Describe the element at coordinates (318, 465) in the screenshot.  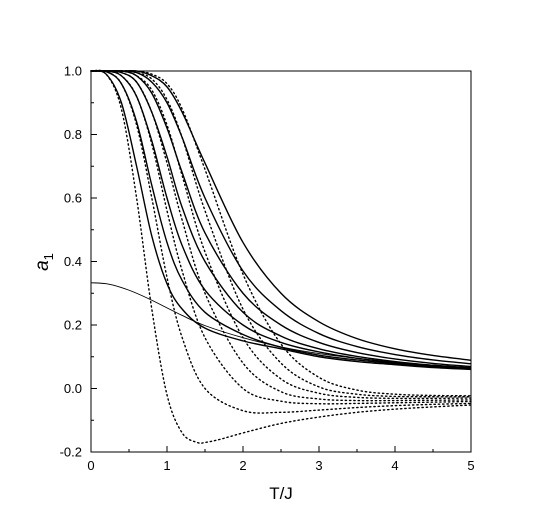
I see `x-tick-label: 3` at that location.